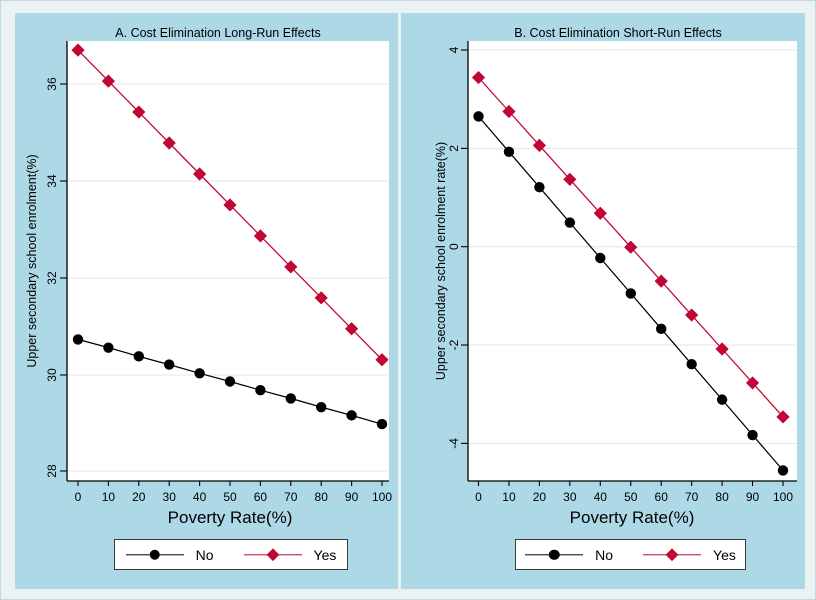 The width and height of the screenshot is (816, 600). What do you see at coordinates (231, 554) in the screenshot?
I see `panel-a-legend: No Yes` at bounding box center [231, 554].